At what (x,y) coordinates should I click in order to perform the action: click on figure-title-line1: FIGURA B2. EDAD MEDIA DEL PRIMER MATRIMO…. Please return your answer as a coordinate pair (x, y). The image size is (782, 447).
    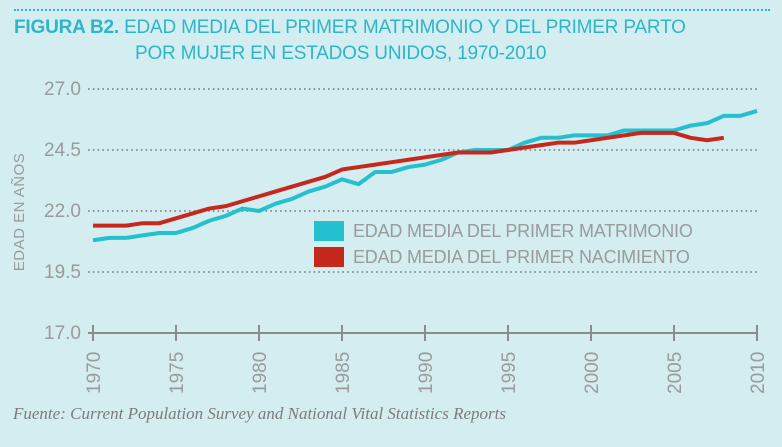
    Looking at the image, I should click on (350, 28).